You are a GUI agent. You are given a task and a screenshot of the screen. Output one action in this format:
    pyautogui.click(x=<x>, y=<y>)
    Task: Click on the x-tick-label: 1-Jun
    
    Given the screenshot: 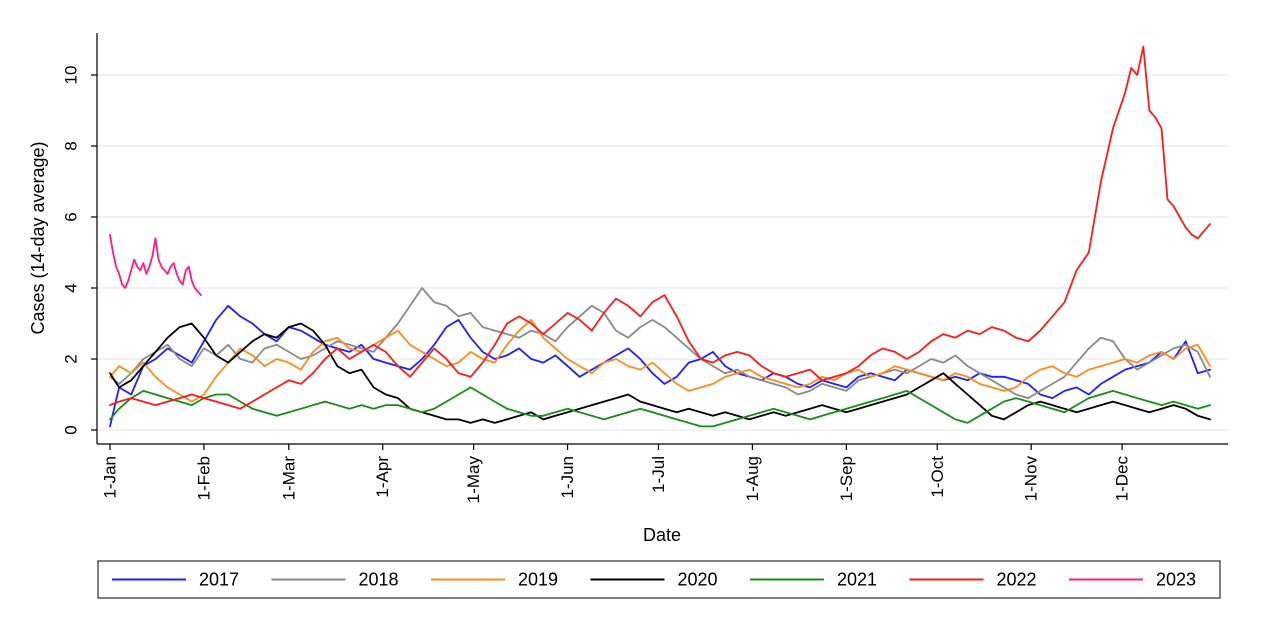 What is the action you would take?
    pyautogui.click(x=567, y=477)
    